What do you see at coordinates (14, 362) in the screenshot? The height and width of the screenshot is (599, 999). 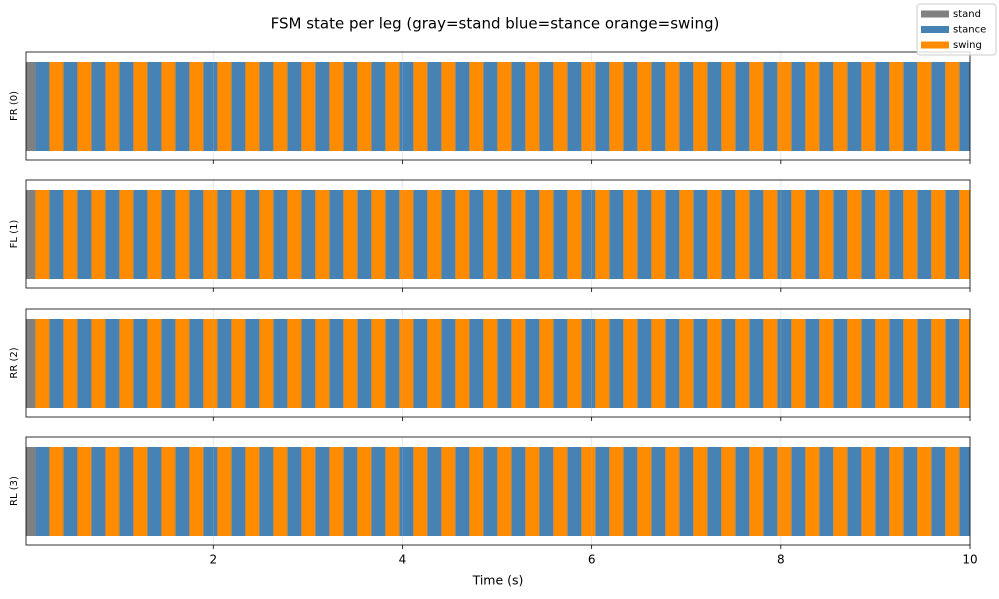 I see `y-axis-label: RR (2)` at bounding box center [14, 362].